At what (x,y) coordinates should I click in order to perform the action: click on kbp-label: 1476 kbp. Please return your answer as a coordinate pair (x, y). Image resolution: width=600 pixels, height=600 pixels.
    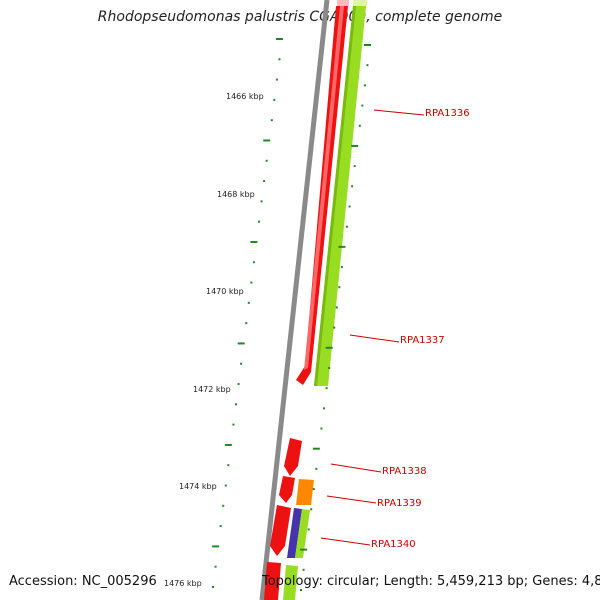
    Looking at the image, I should click on (183, 583).